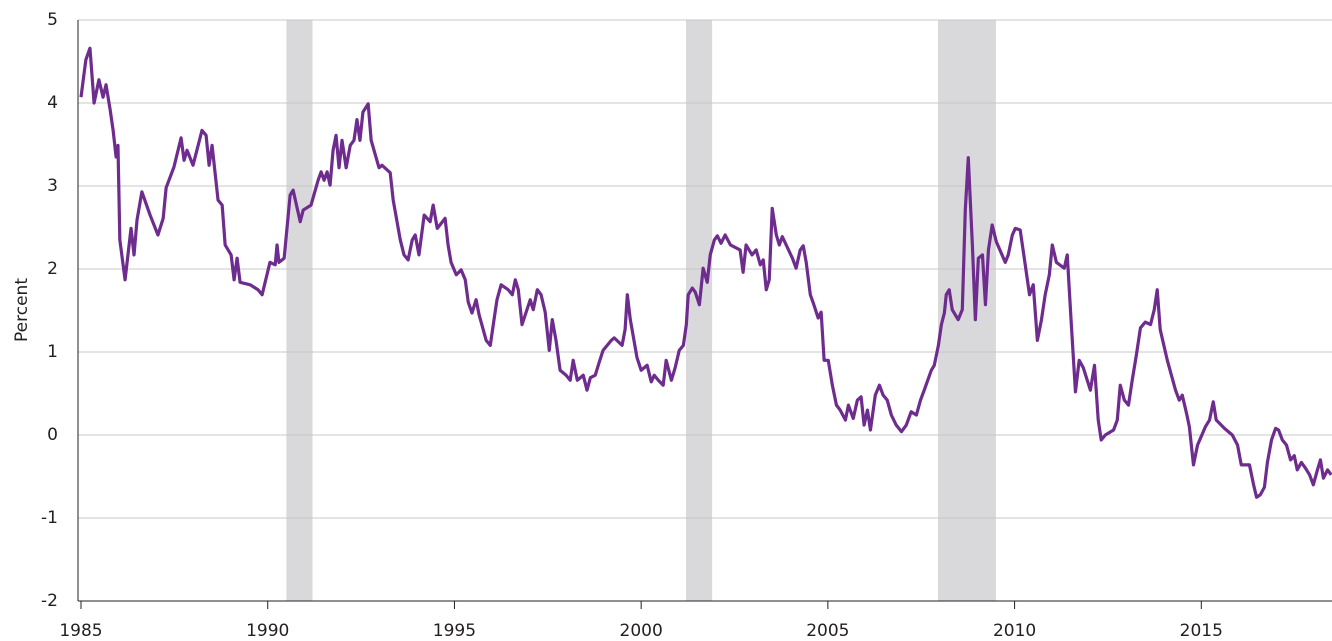 This screenshot has width=1332, height=641. I want to click on x-tick-label: 2000, so click(641, 631).